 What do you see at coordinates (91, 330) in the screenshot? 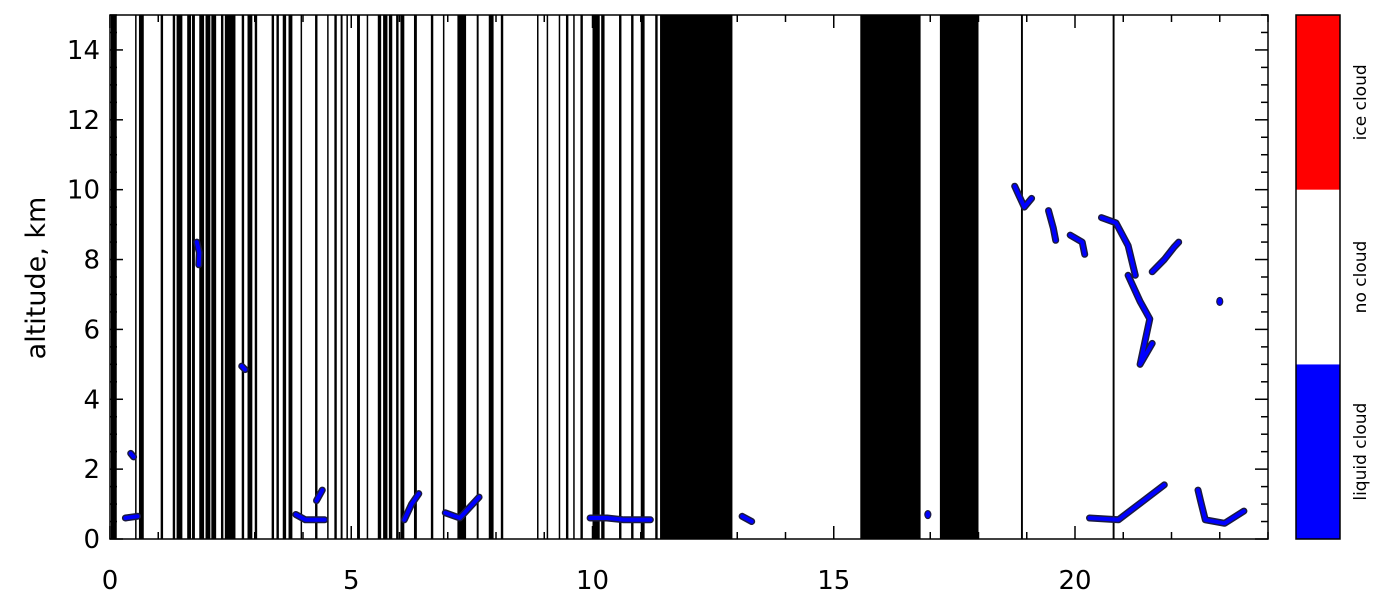
I see `y-tick-label: 6` at bounding box center [91, 330].